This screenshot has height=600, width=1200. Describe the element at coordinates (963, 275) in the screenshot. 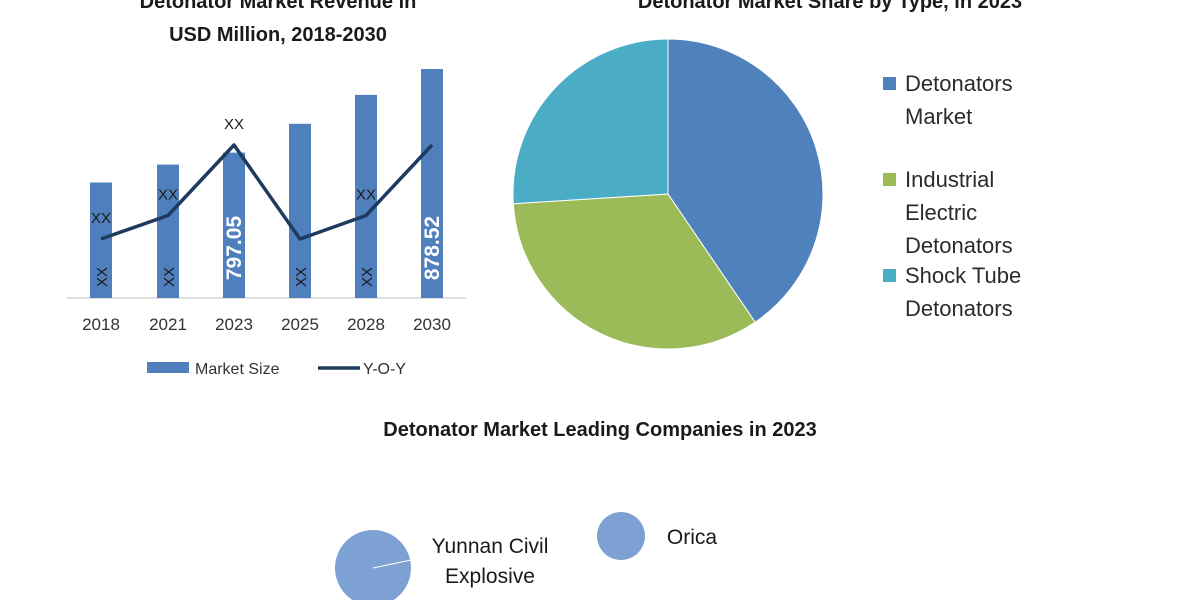

I see `legend-label-line: Shock Tube` at that location.